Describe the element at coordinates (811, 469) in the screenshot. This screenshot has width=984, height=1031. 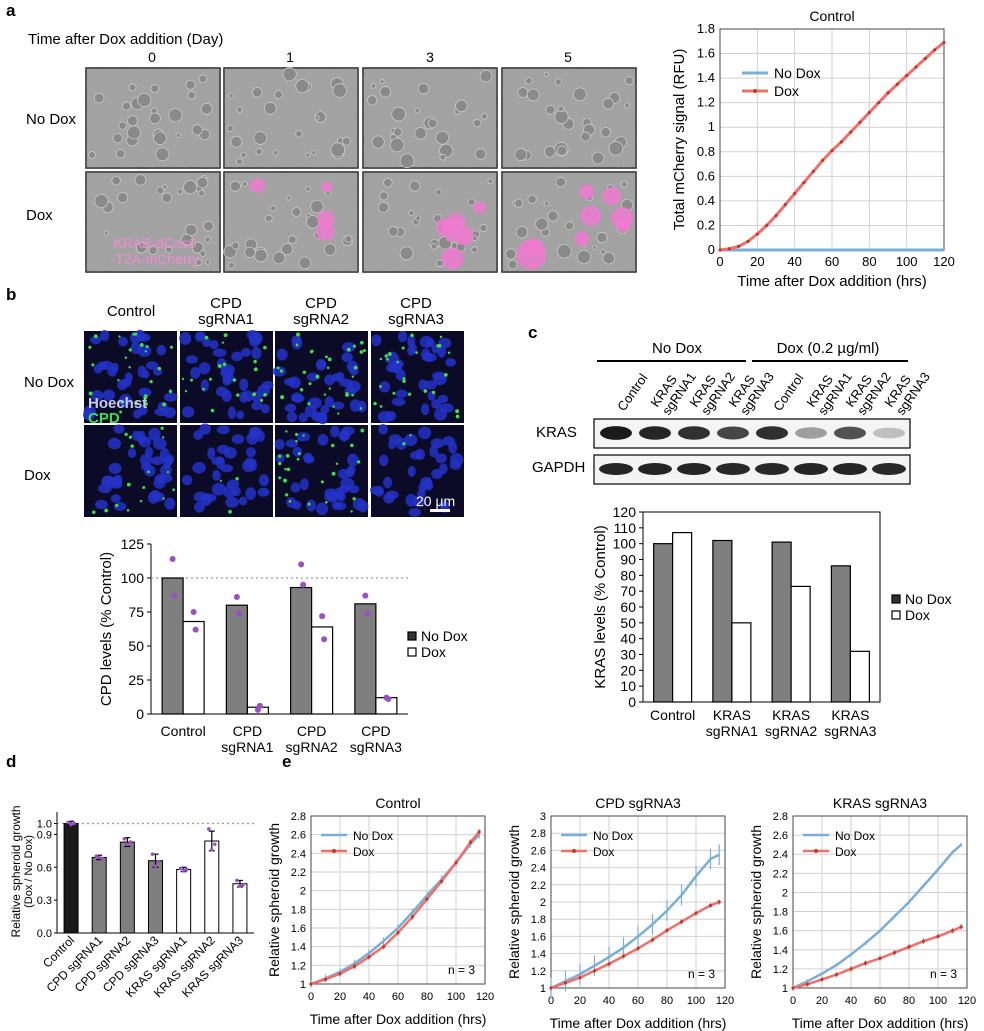
I see `gapdh-band` at that location.